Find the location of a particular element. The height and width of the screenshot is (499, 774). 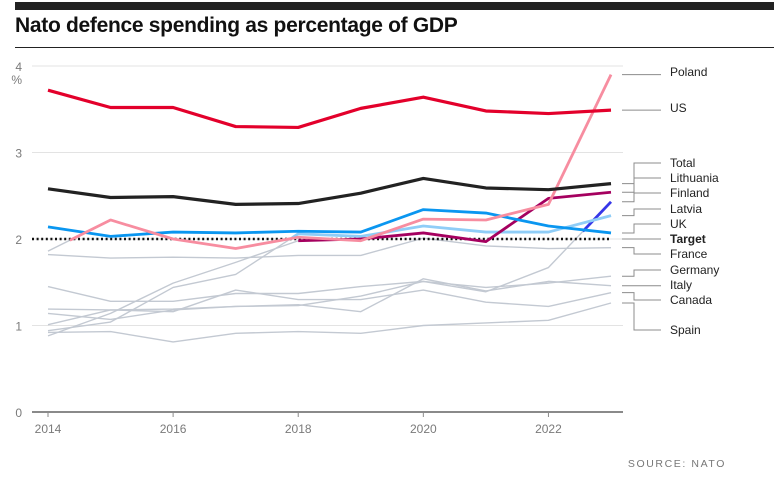

series-label-canada: Canada is located at coordinates (691, 300).